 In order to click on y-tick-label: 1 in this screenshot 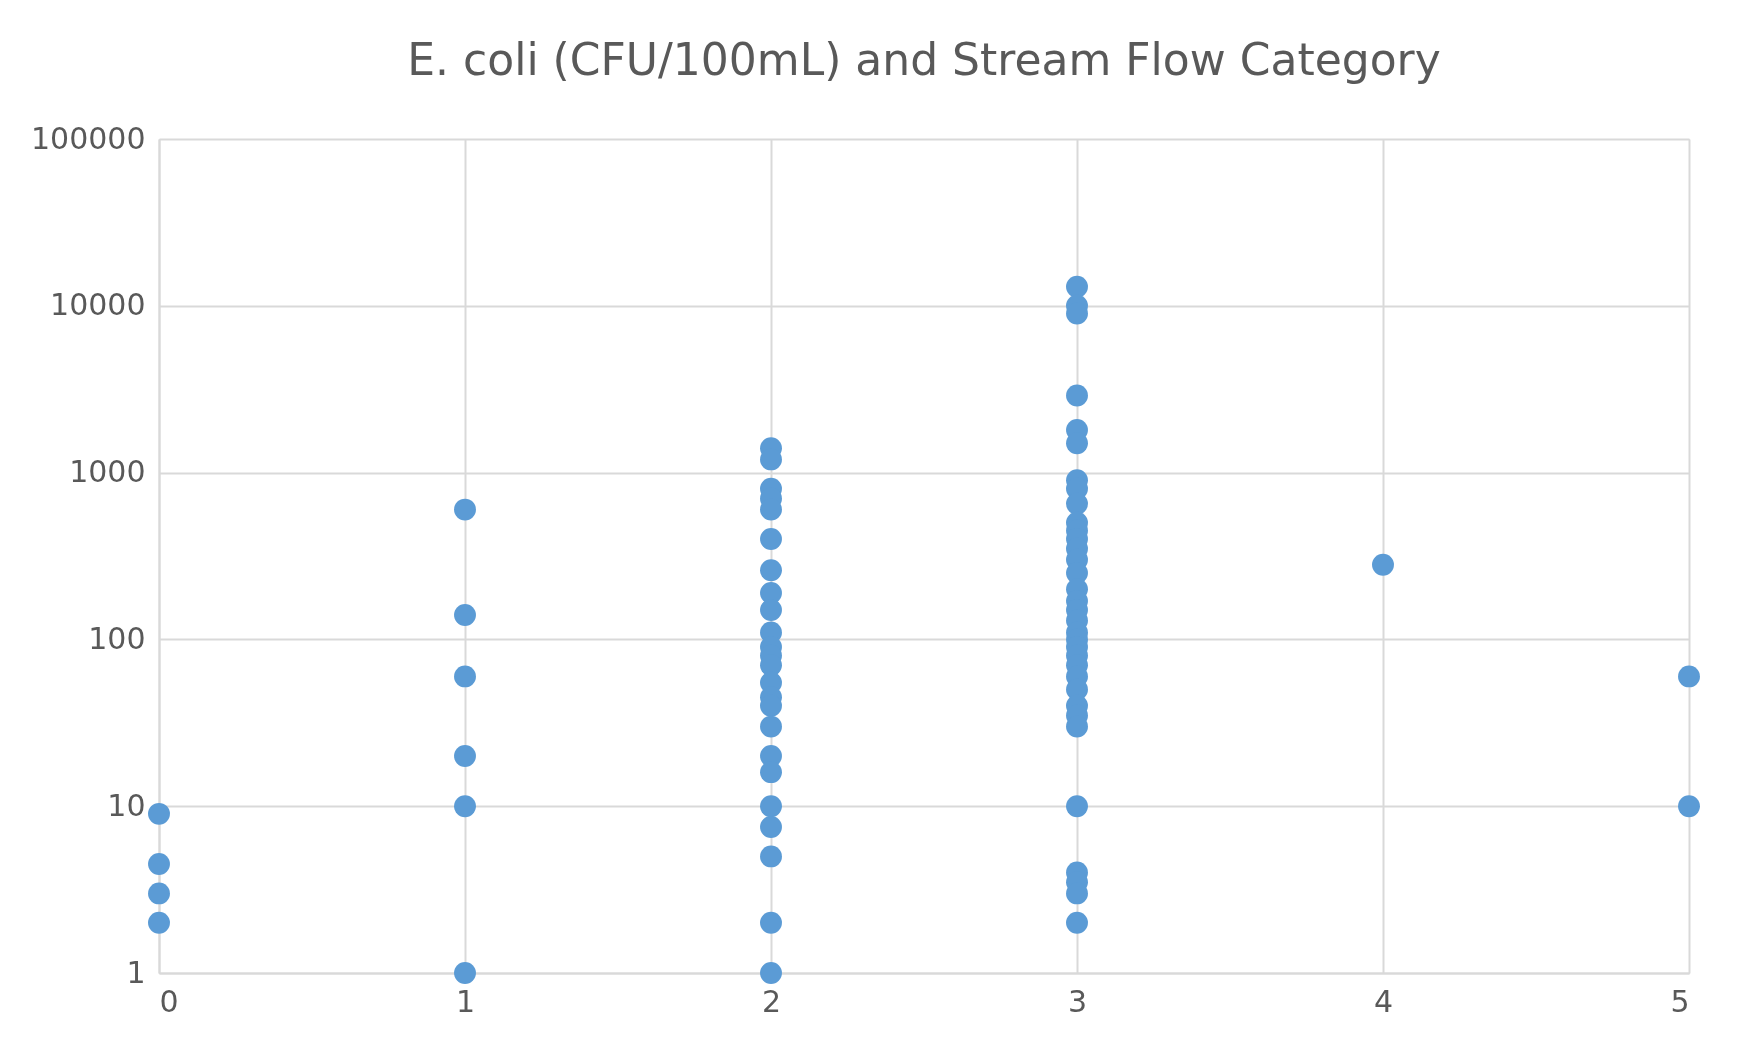, I will do `click(136, 972)`.